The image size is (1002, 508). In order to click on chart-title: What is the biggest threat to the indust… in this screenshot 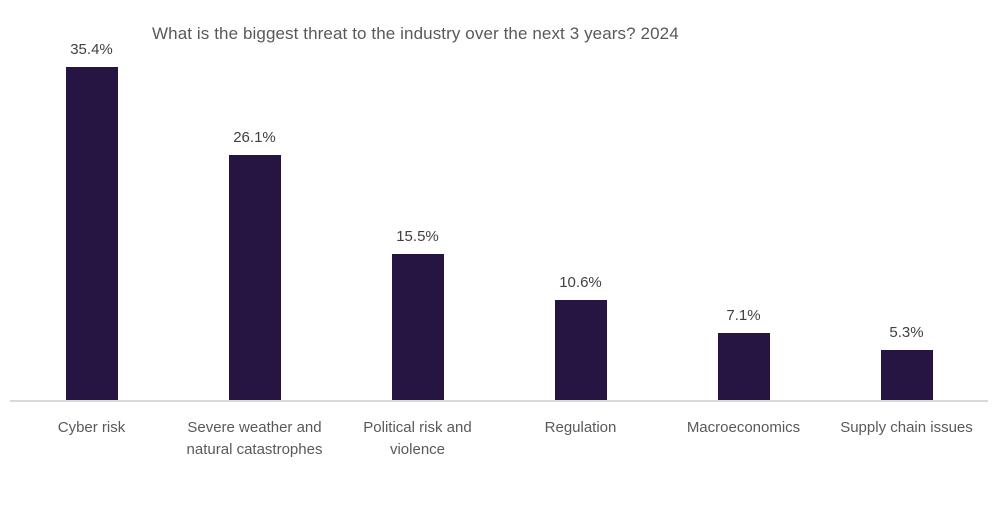, I will do `click(415, 33)`.